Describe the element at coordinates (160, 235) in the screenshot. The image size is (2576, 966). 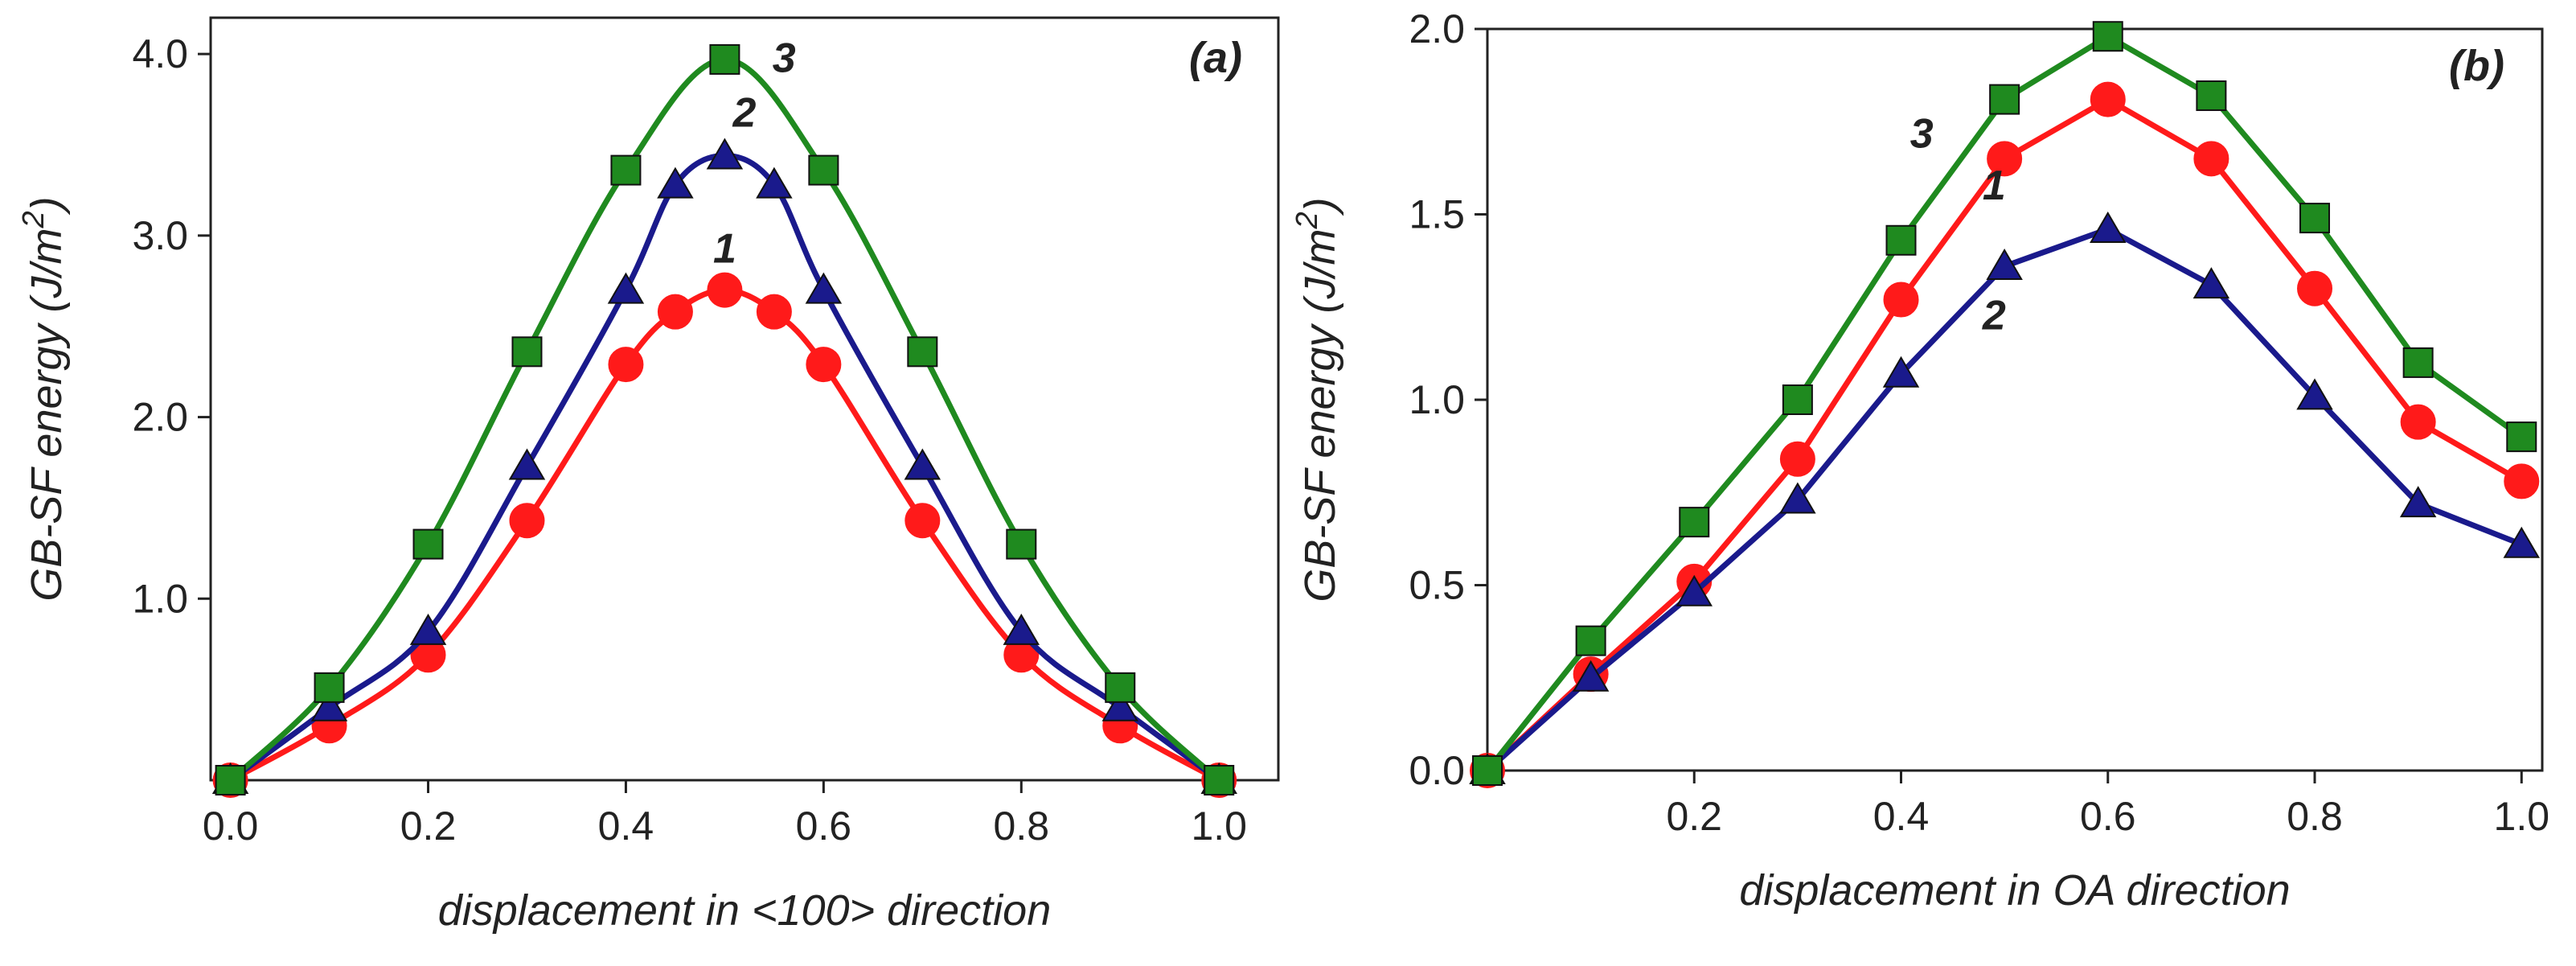
I see `y-tick-label: 3.0` at that location.